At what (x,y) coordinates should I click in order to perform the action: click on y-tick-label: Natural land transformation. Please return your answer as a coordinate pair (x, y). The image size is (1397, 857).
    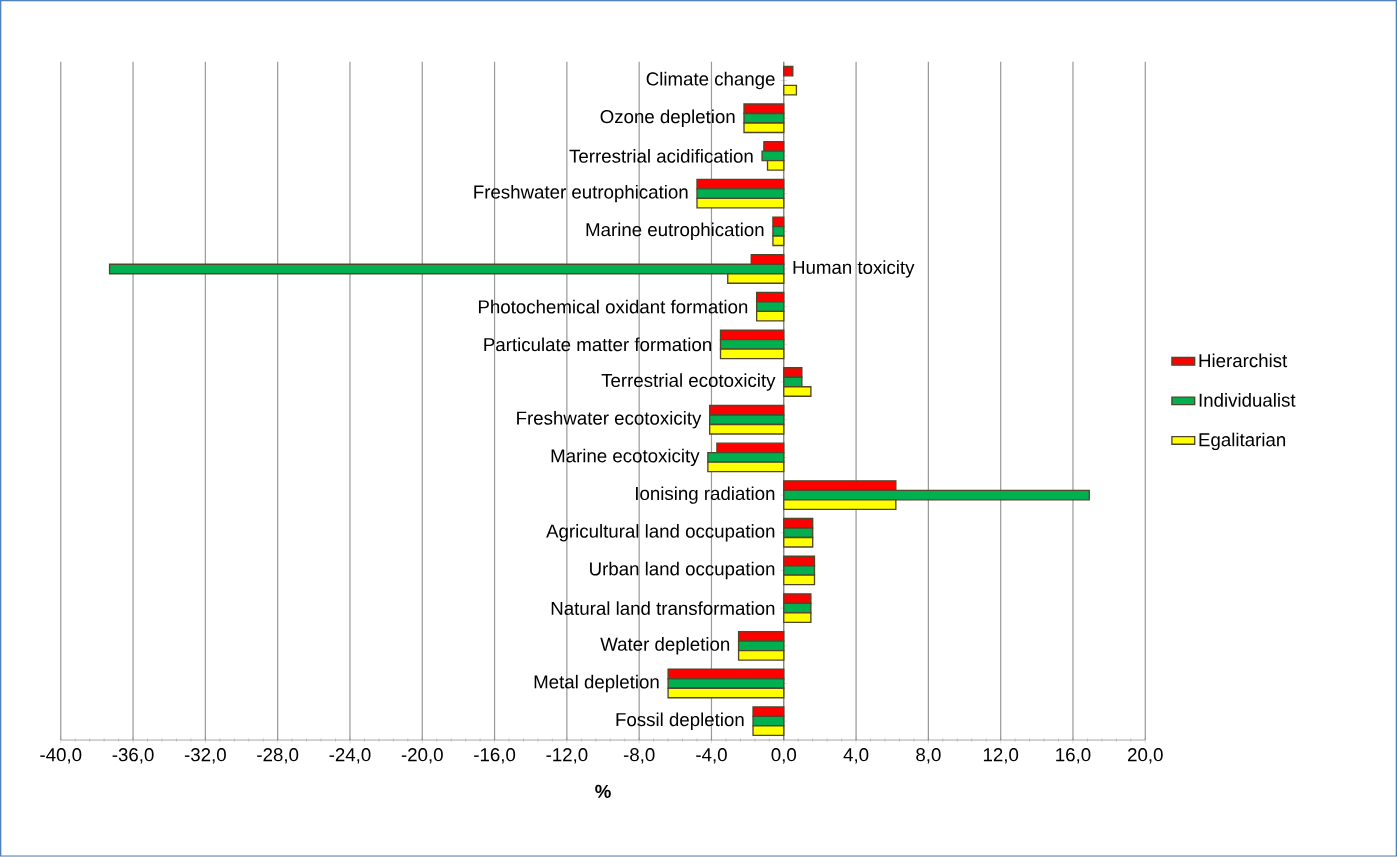
    Looking at the image, I should click on (663, 608).